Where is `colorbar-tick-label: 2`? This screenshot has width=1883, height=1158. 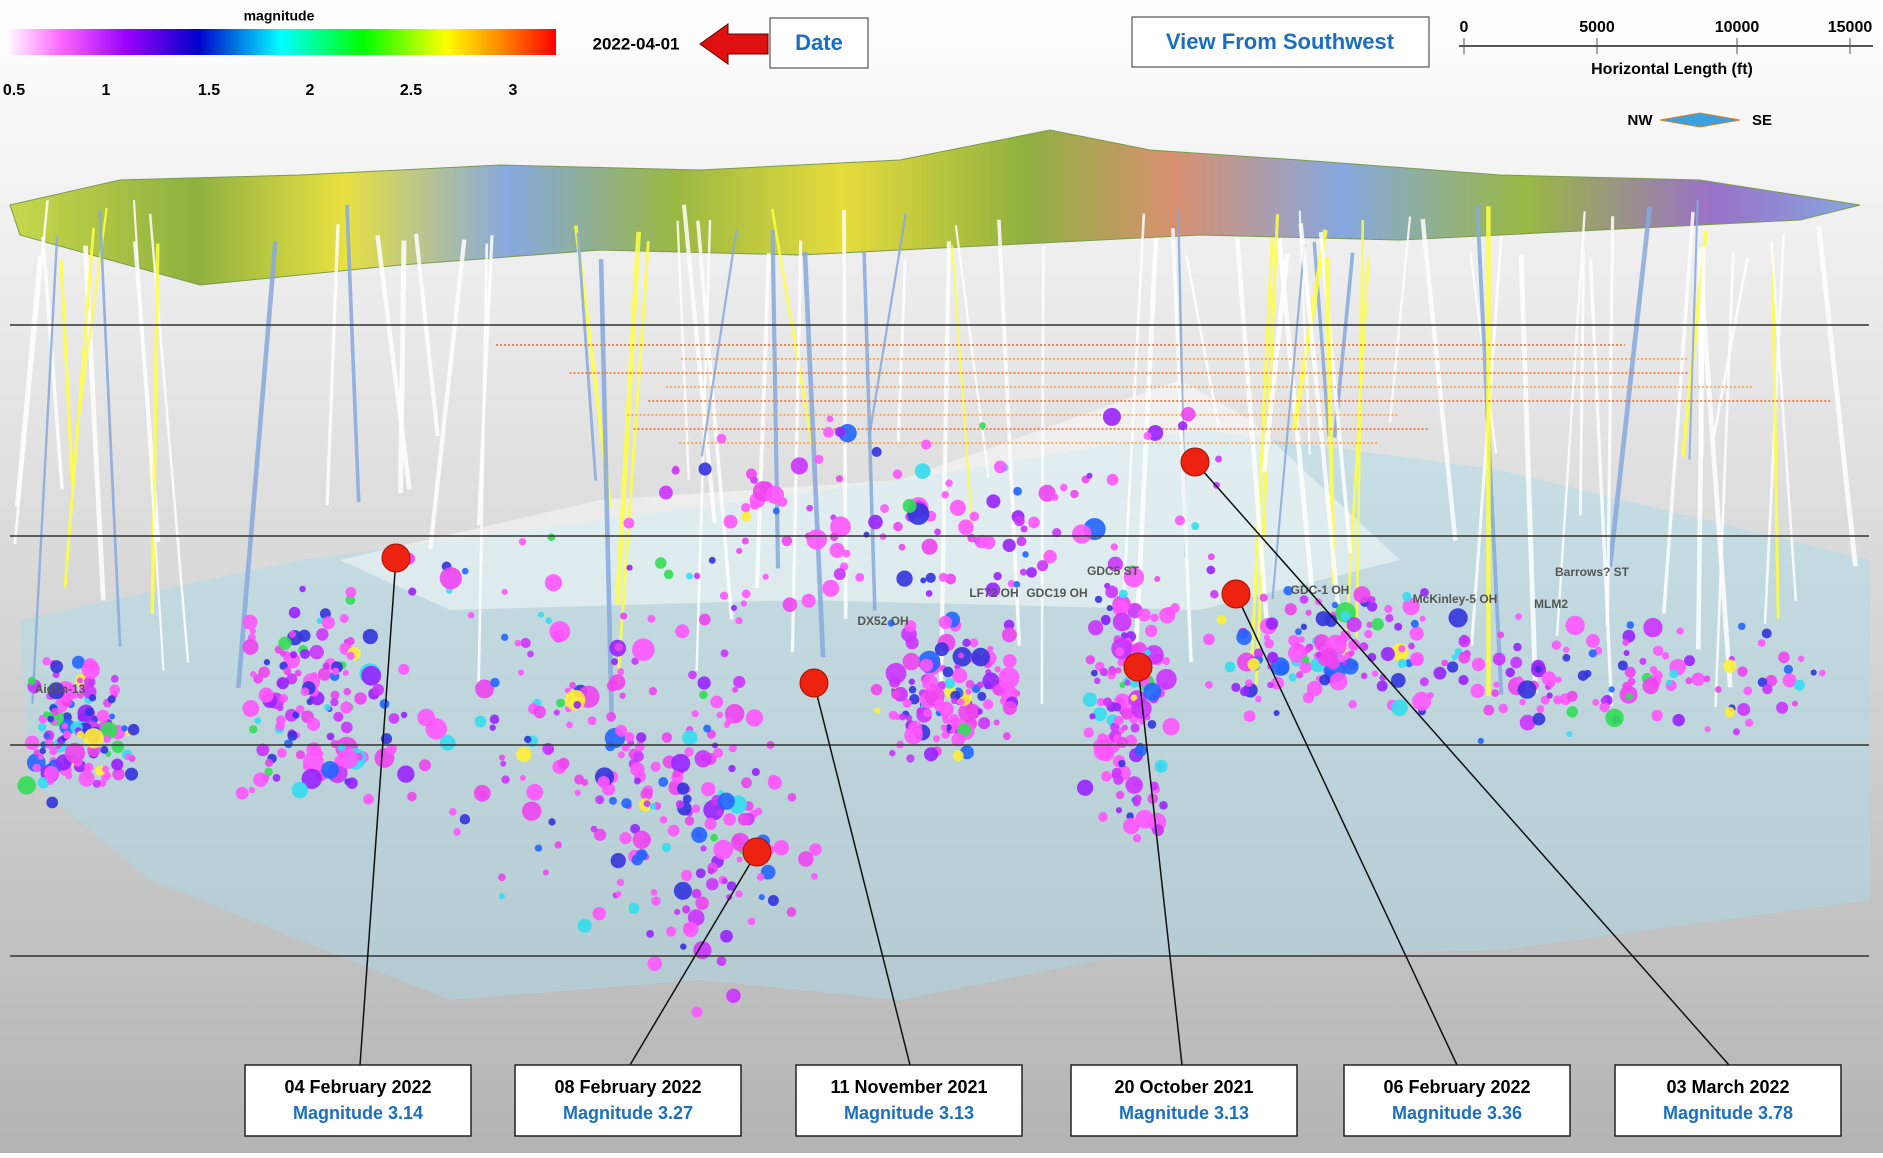
colorbar-tick-label: 2 is located at coordinates (310, 90).